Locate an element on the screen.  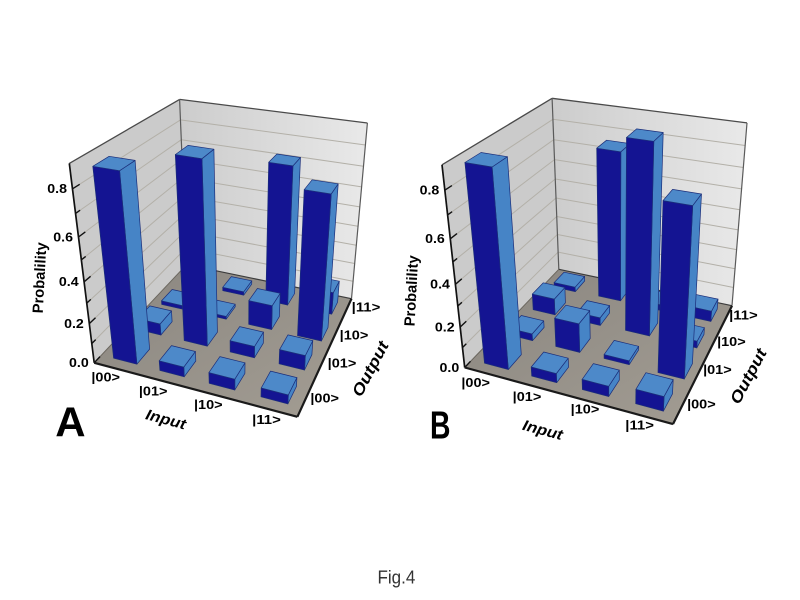
svg-text: Fig.4 is located at coordinates (397, 578).